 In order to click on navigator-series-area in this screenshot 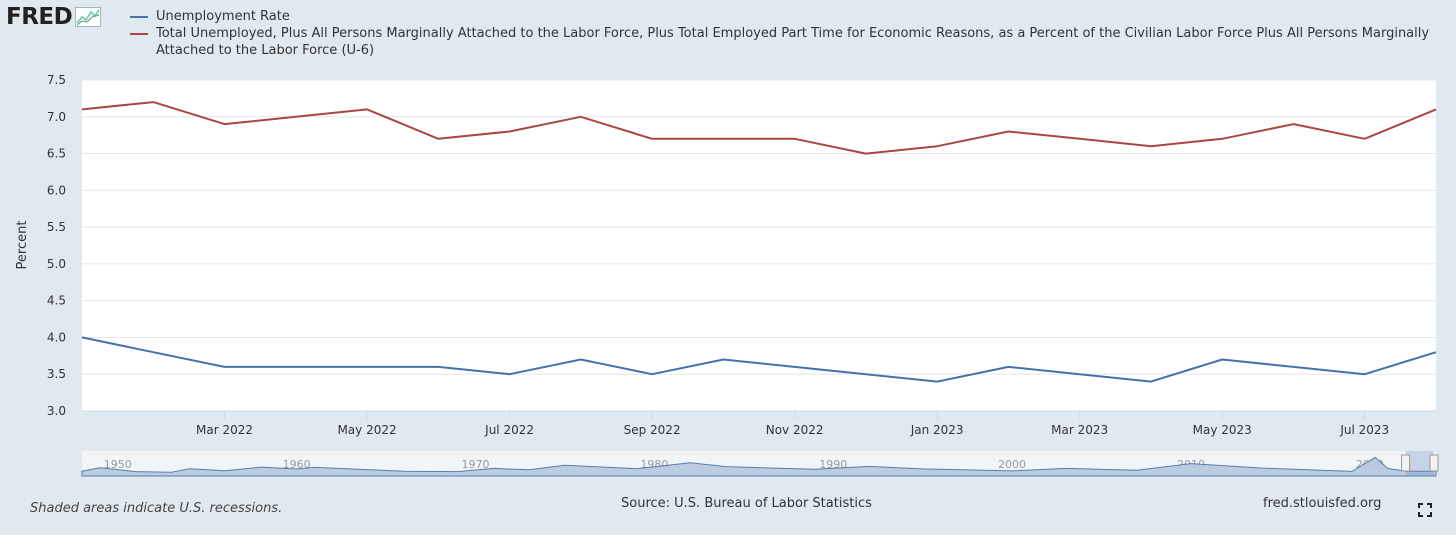, I will do `click(759, 466)`.